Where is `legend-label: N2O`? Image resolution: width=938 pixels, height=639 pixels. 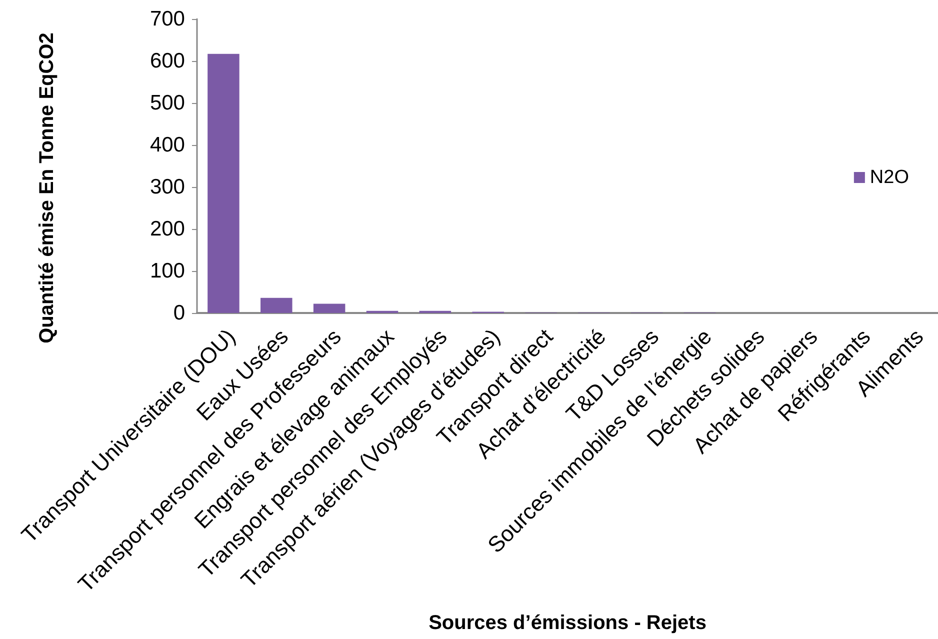
legend-label: N2O is located at coordinates (890, 177).